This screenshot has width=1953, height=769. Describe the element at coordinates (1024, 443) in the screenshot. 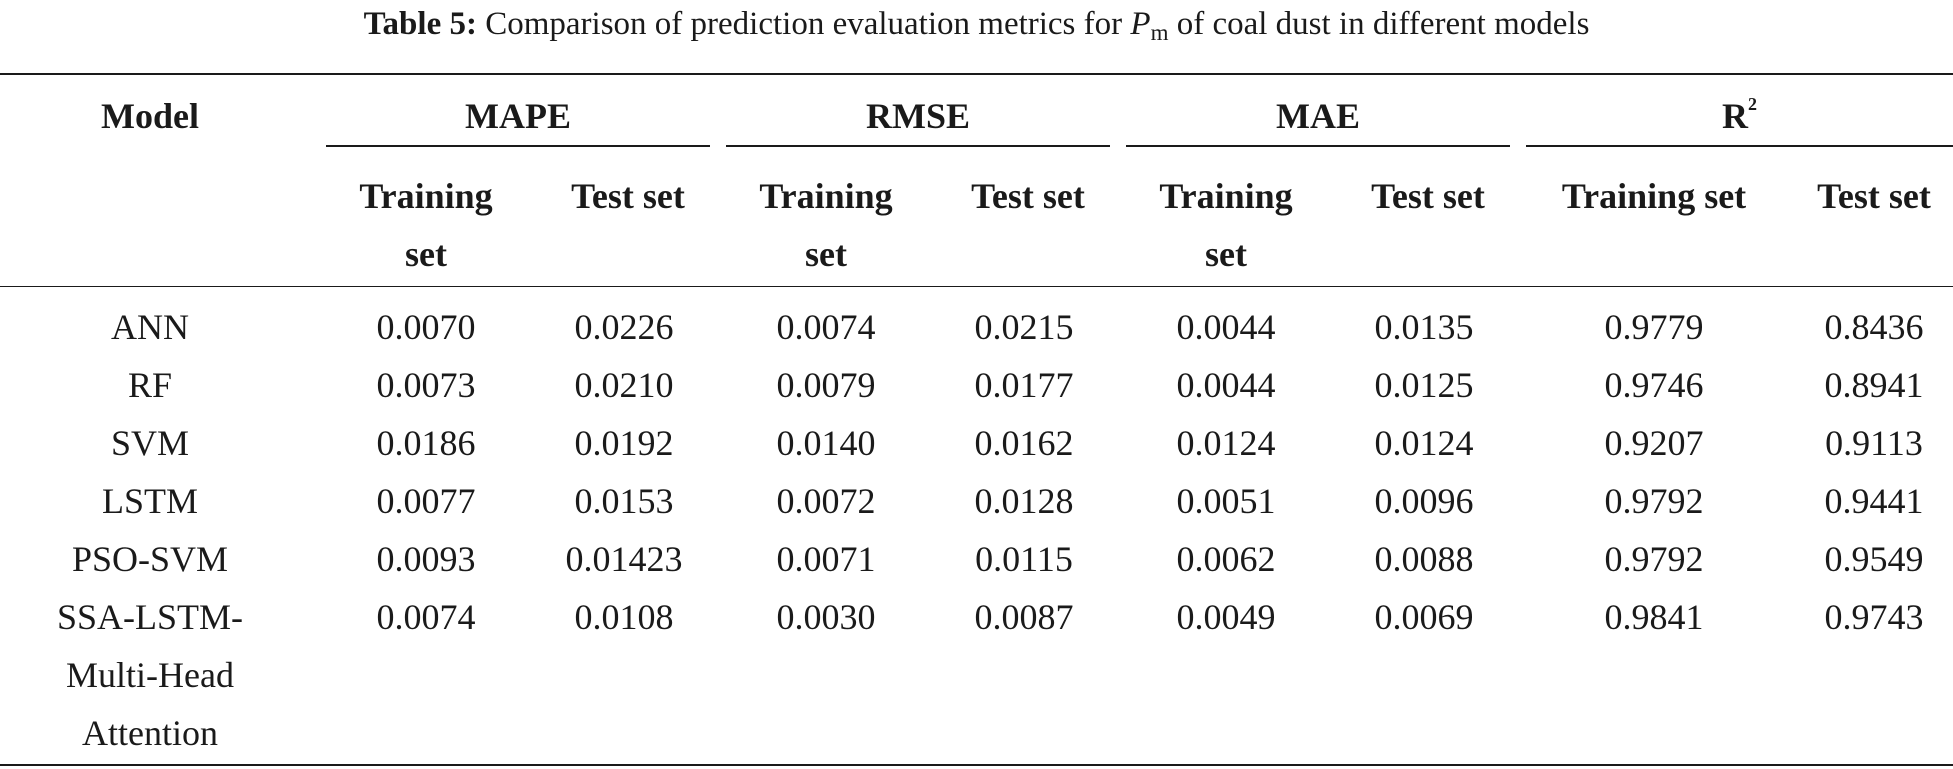

I see `cell-rmse-test: 0.0162` at that location.